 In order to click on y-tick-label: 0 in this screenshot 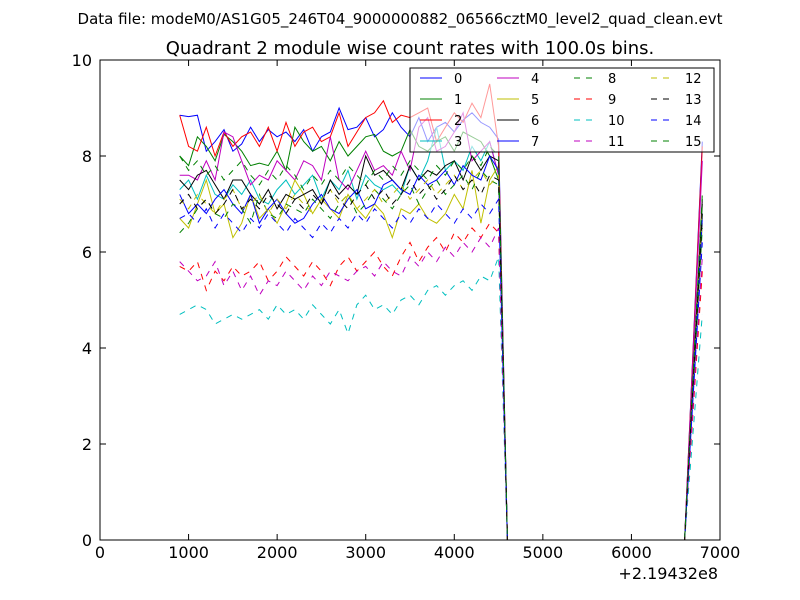, I will do `click(87, 540)`.